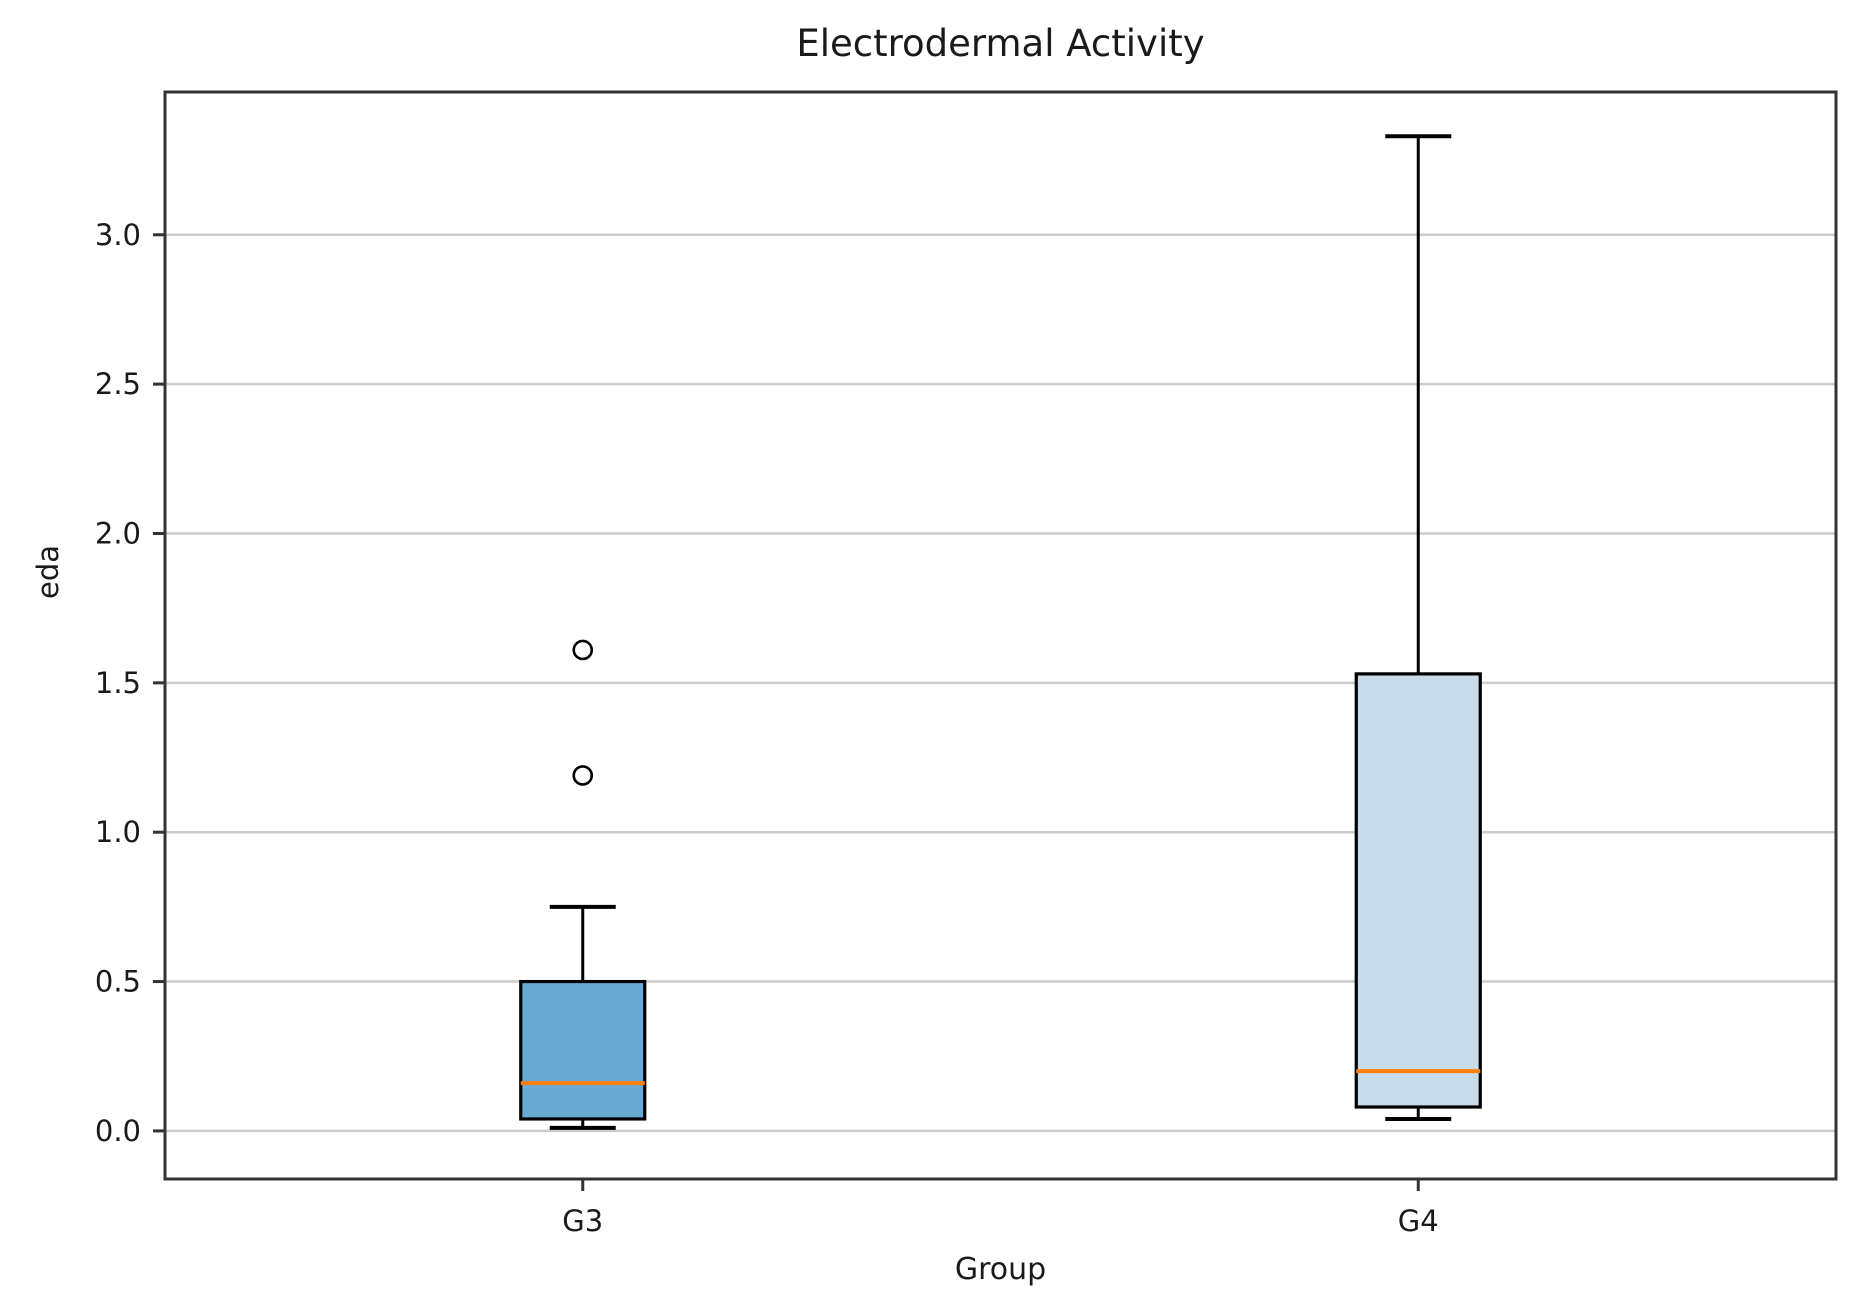 The image size is (1866, 1314). Describe the element at coordinates (118, 982) in the screenshot. I see `y-tick-label: 0.5` at that location.